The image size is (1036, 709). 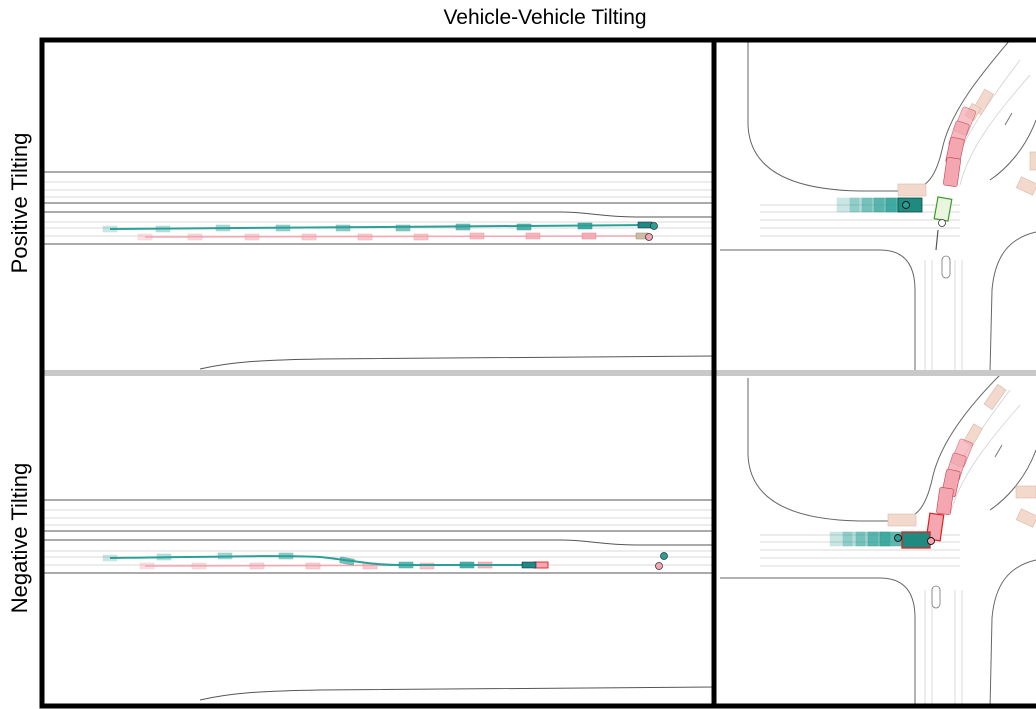 I want to click on other-trajectory-top, so click(x=395, y=236).